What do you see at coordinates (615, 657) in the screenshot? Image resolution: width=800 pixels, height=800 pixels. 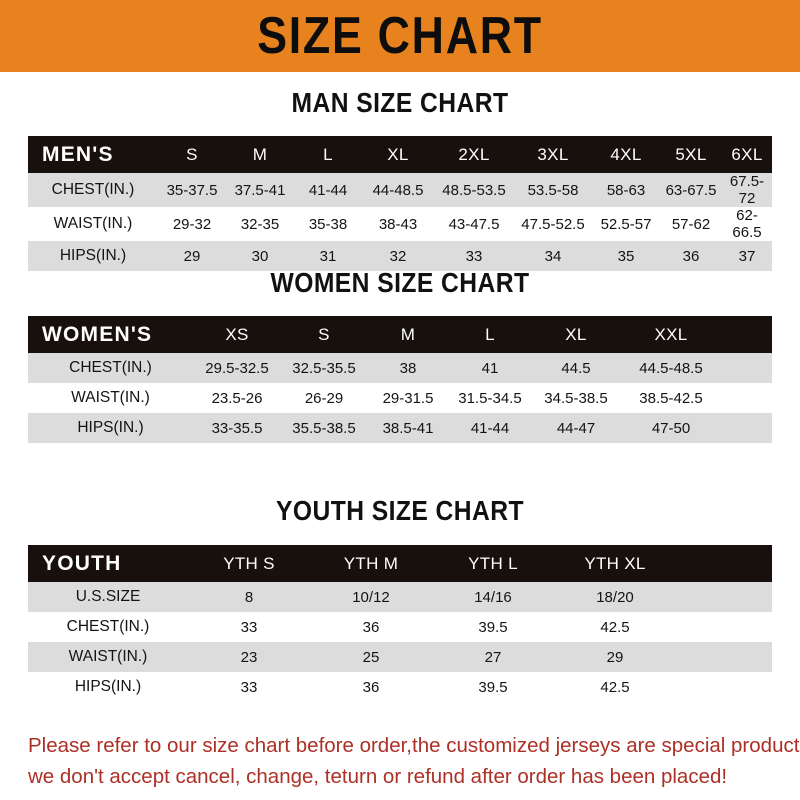 I see `measurement-cell: 29` at bounding box center [615, 657].